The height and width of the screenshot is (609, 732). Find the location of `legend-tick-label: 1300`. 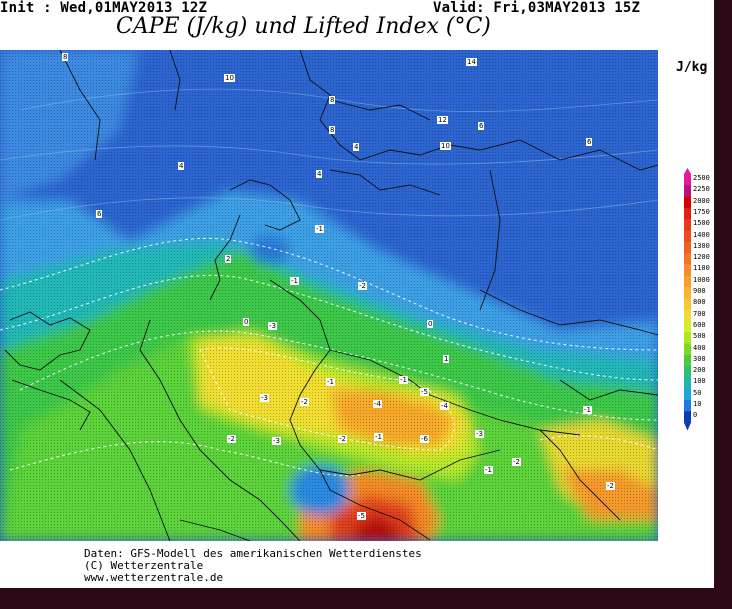

legend-tick-label: 1300 is located at coordinates (701, 245).